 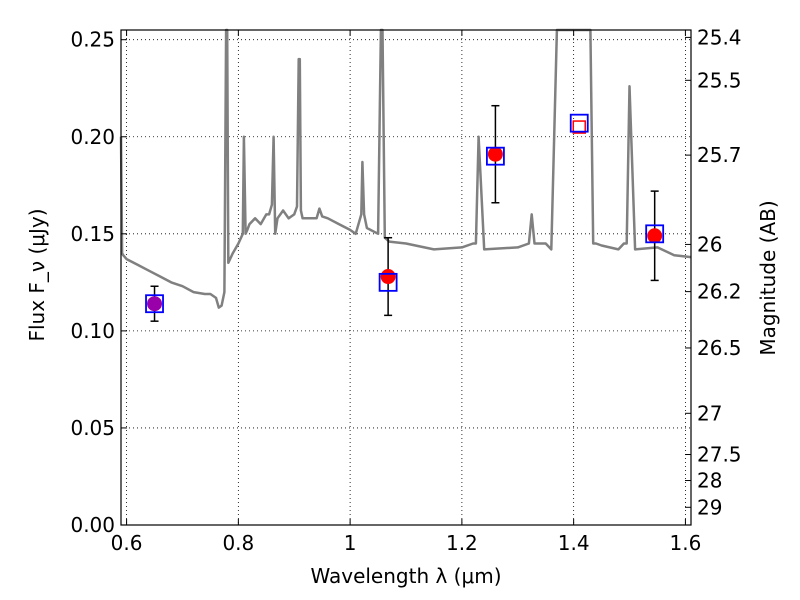 What do you see at coordinates (574, 543) in the screenshot?
I see `x-tick-label: 1.4` at bounding box center [574, 543].